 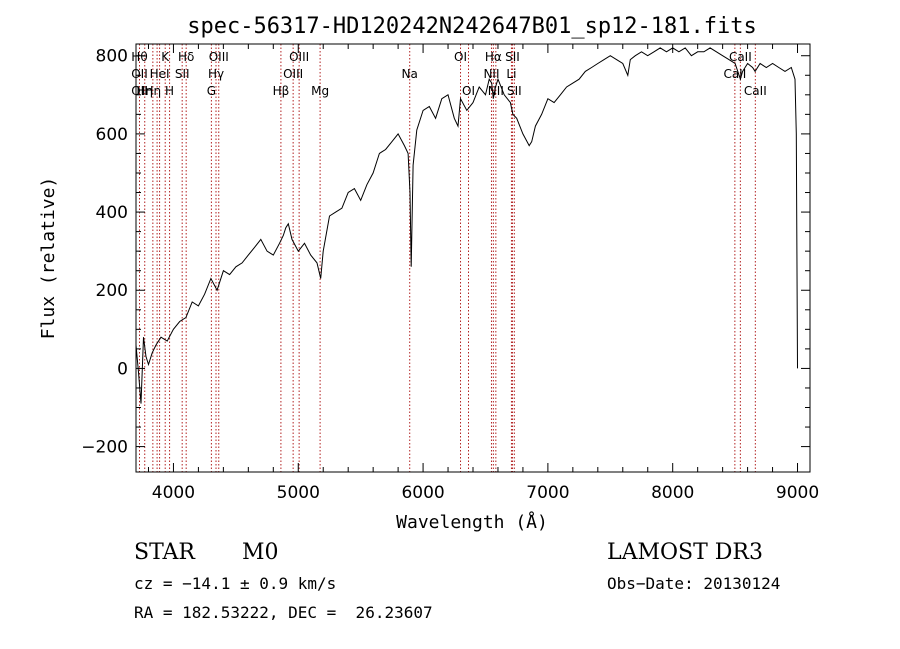 What do you see at coordinates (422, 493) in the screenshot?
I see `x-tick-label: 6000` at bounding box center [422, 493].